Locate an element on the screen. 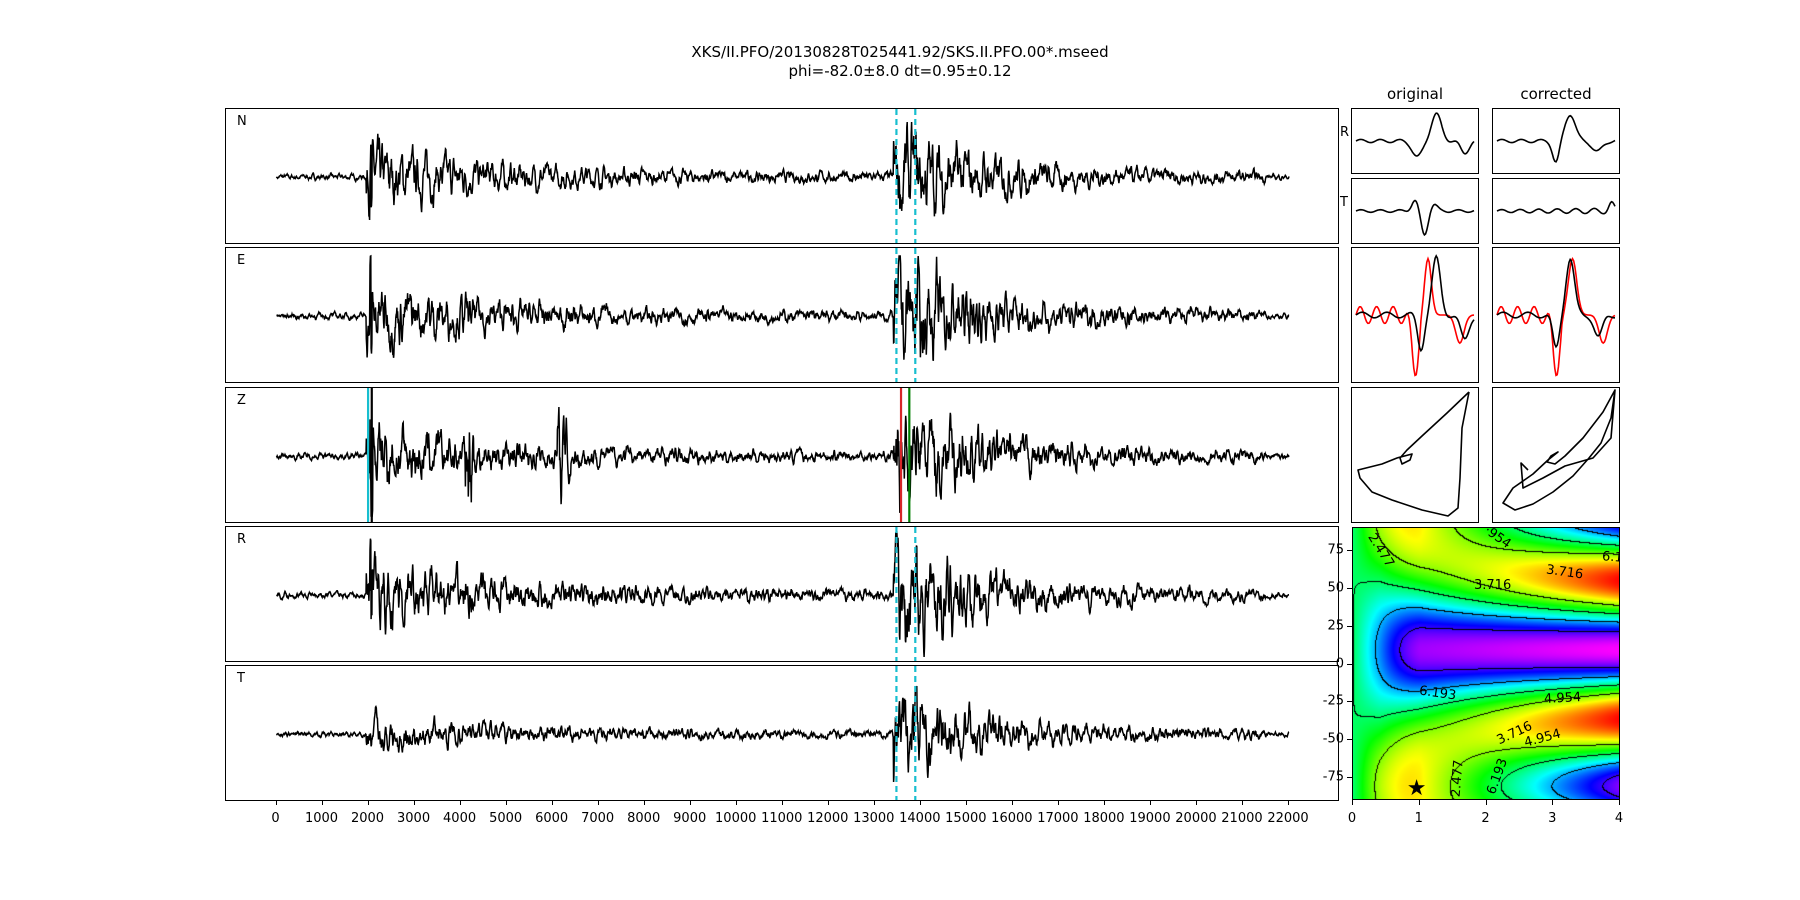 The width and height of the screenshot is (1800, 900). trace-label: T is located at coordinates (241, 678).